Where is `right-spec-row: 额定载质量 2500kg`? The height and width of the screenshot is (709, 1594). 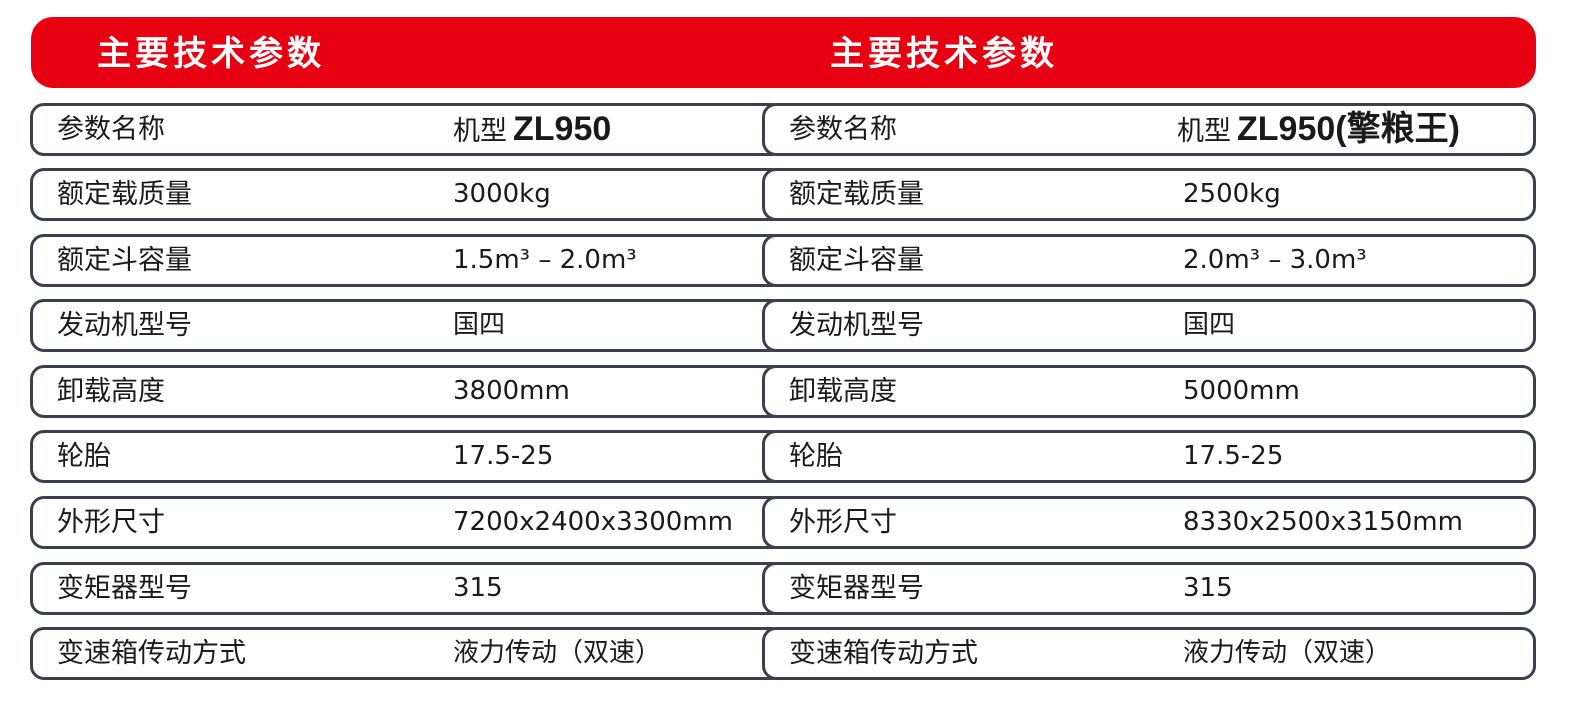
right-spec-row: 额定载质量 2500kg is located at coordinates (1149, 194).